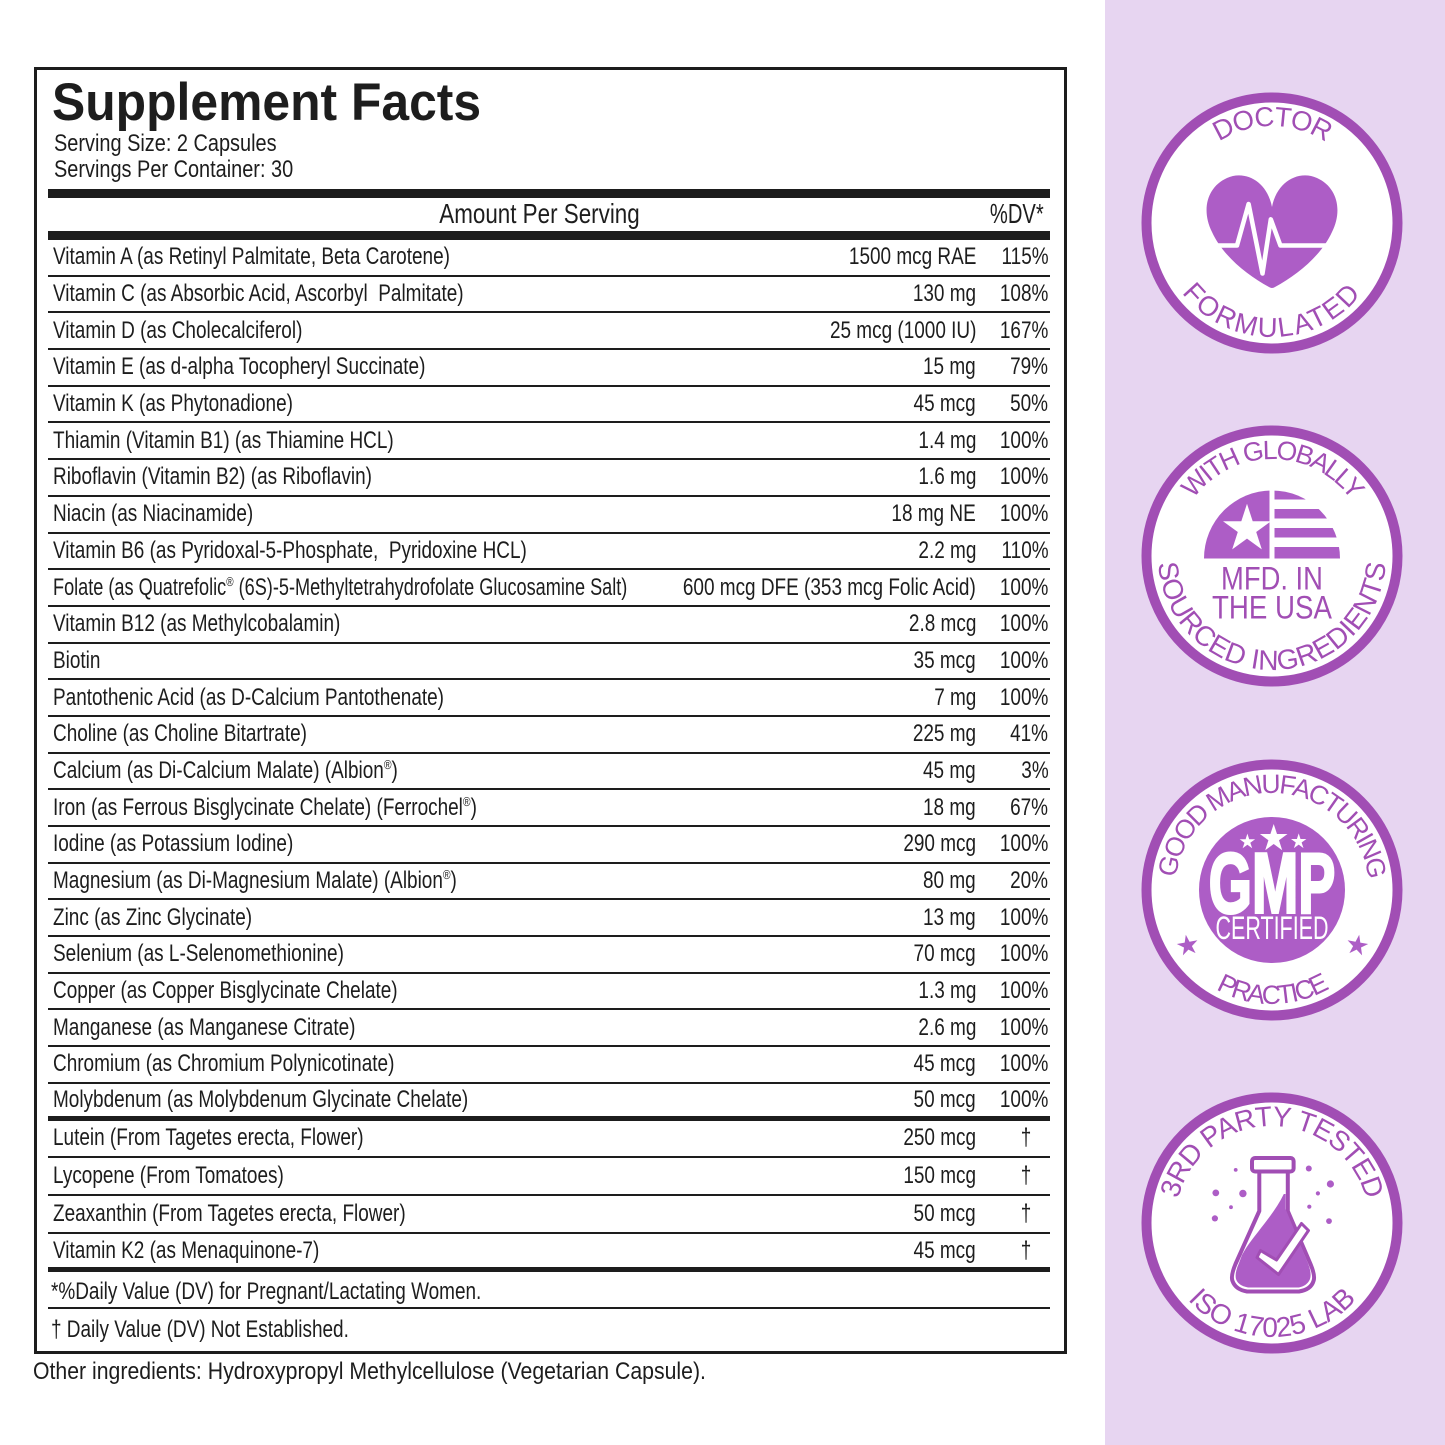  What do you see at coordinates (1272, 884) in the screenshot?
I see `svg-text: GMP` at bounding box center [1272, 884].